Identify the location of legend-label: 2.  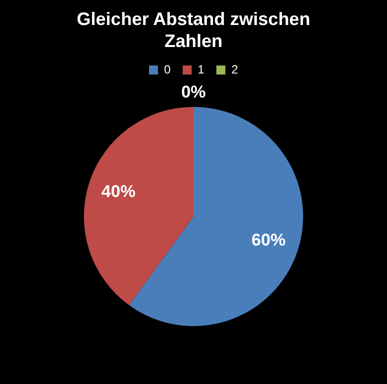
(234, 69).